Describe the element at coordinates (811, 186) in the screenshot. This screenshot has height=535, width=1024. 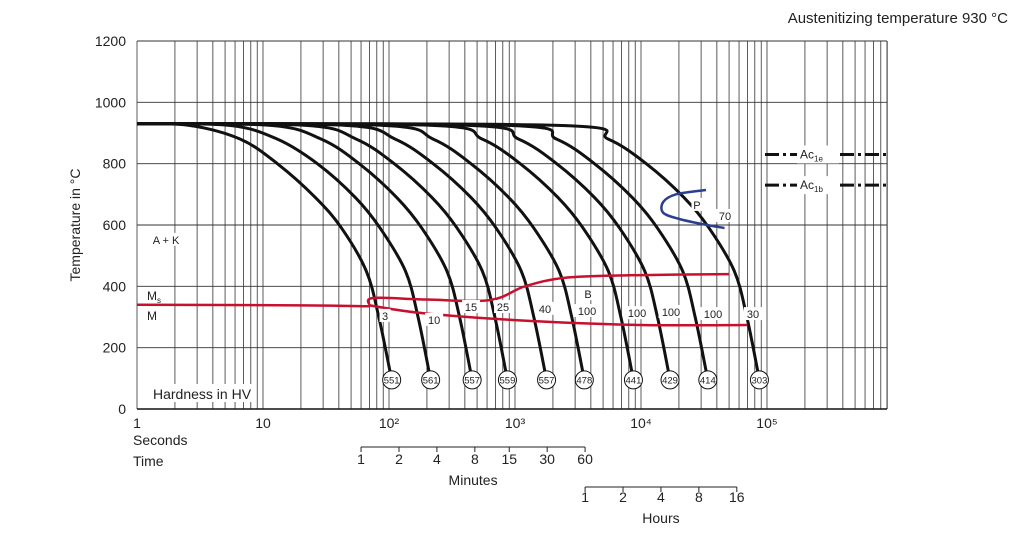
I see `ac-label: Ac1b` at that location.